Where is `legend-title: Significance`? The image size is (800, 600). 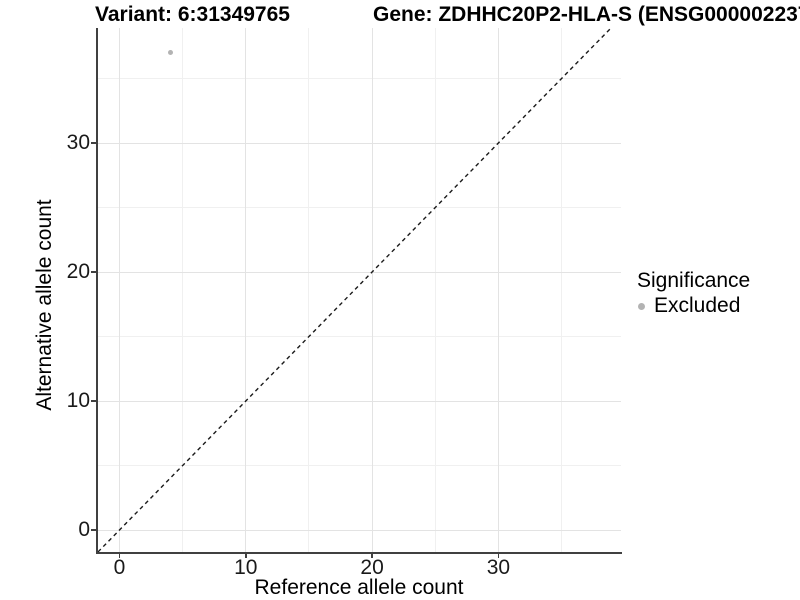 legend-title: Significance is located at coordinates (694, 280).